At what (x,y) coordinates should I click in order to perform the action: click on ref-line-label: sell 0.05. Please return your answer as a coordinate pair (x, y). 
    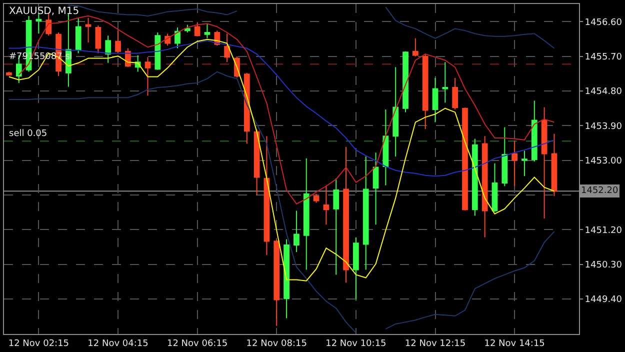
    Looking at the image, I should click on (28, 134).